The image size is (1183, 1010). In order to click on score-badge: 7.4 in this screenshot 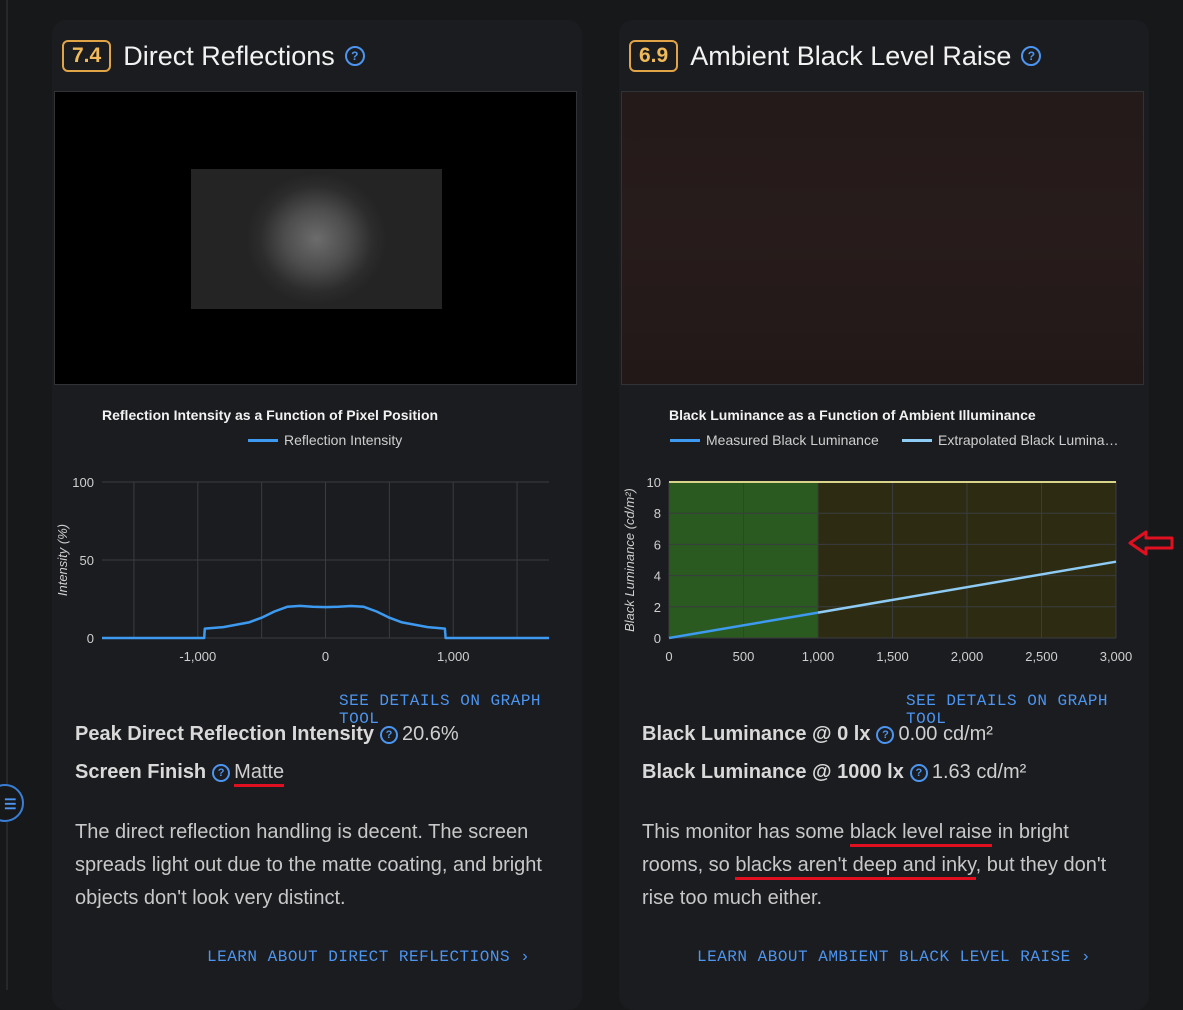, I will do `click(87, 56)`.